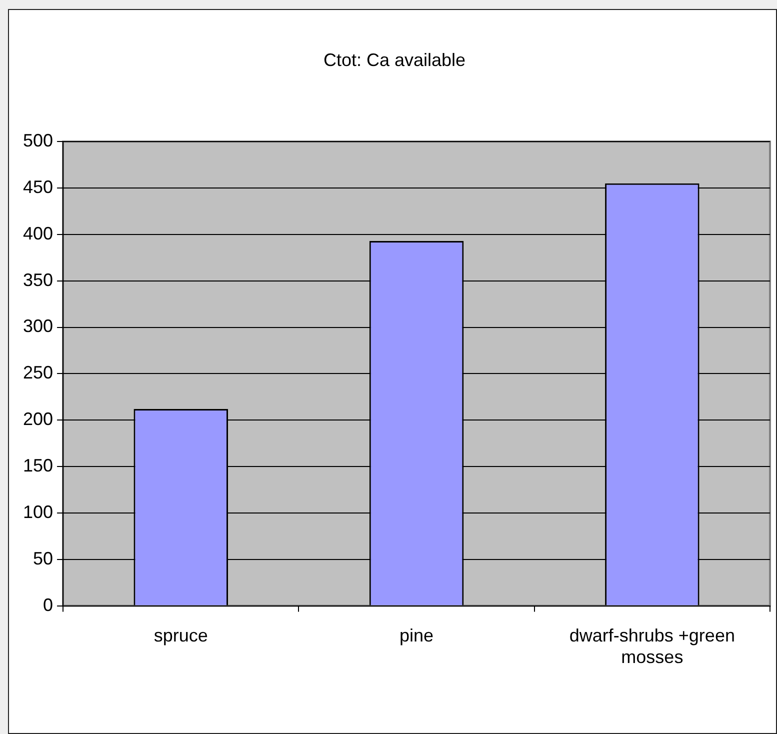 The width and height of the screenshot is (777, 734). What do you see at coordinates (417, 636) in the screenshot?
I see `x-tick-label: pine` at bounding box center [417, 636].